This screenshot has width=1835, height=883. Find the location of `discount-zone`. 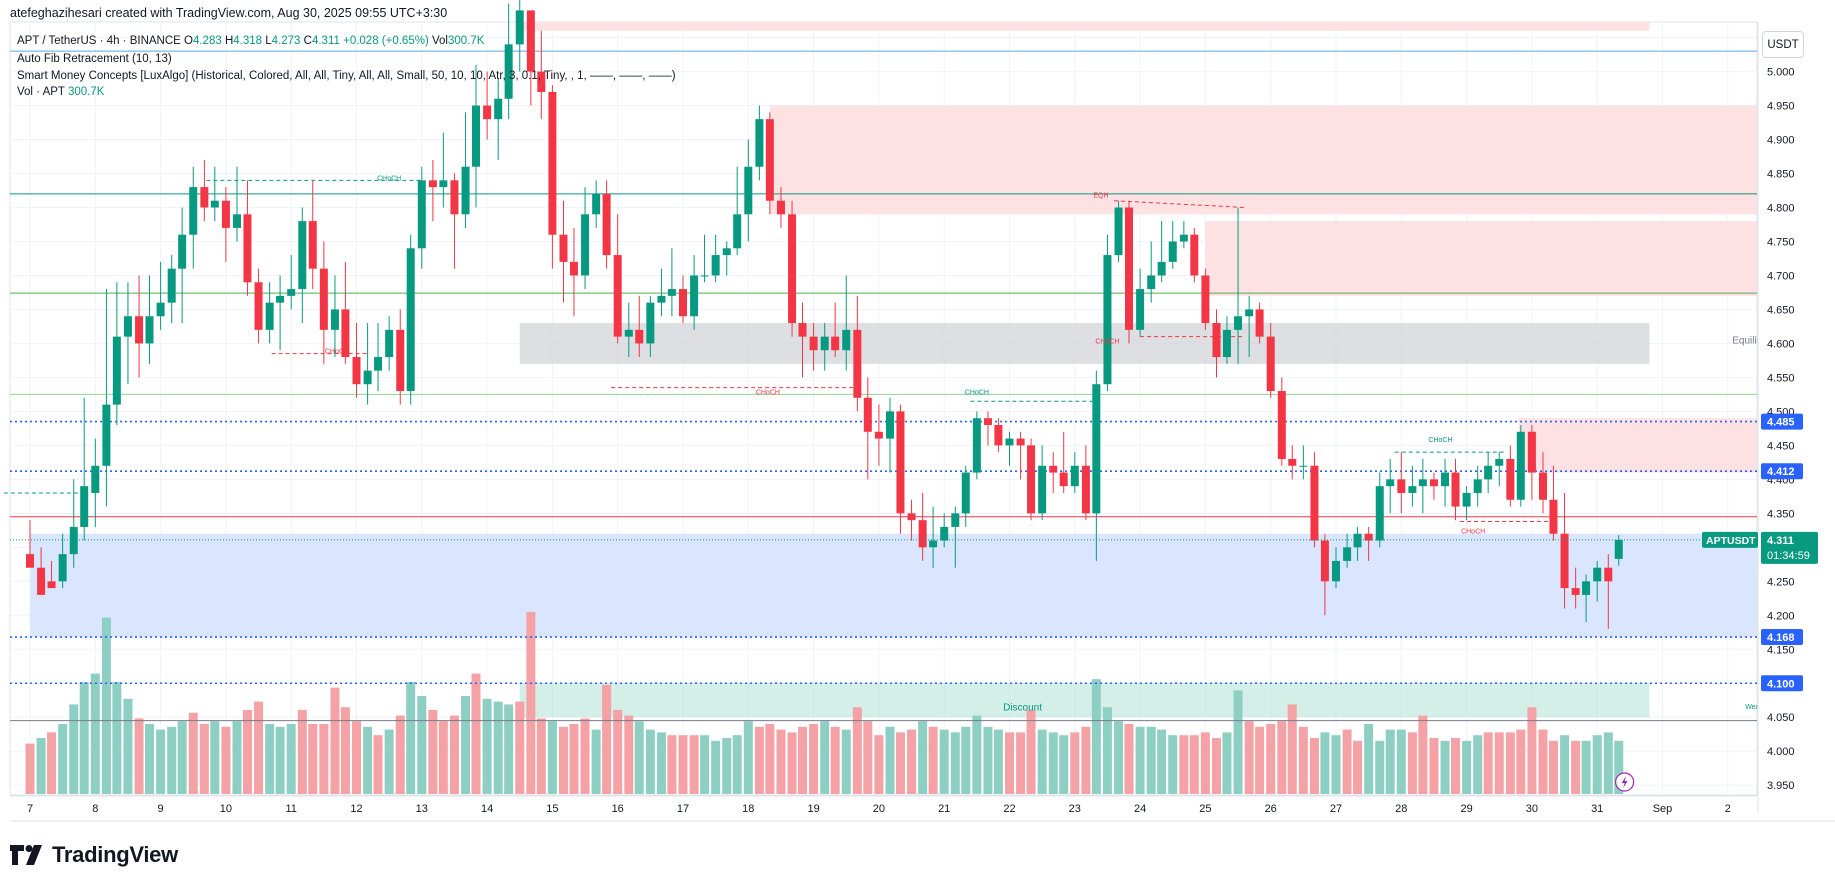

discount-zone is located at coordinates (1084, 700).